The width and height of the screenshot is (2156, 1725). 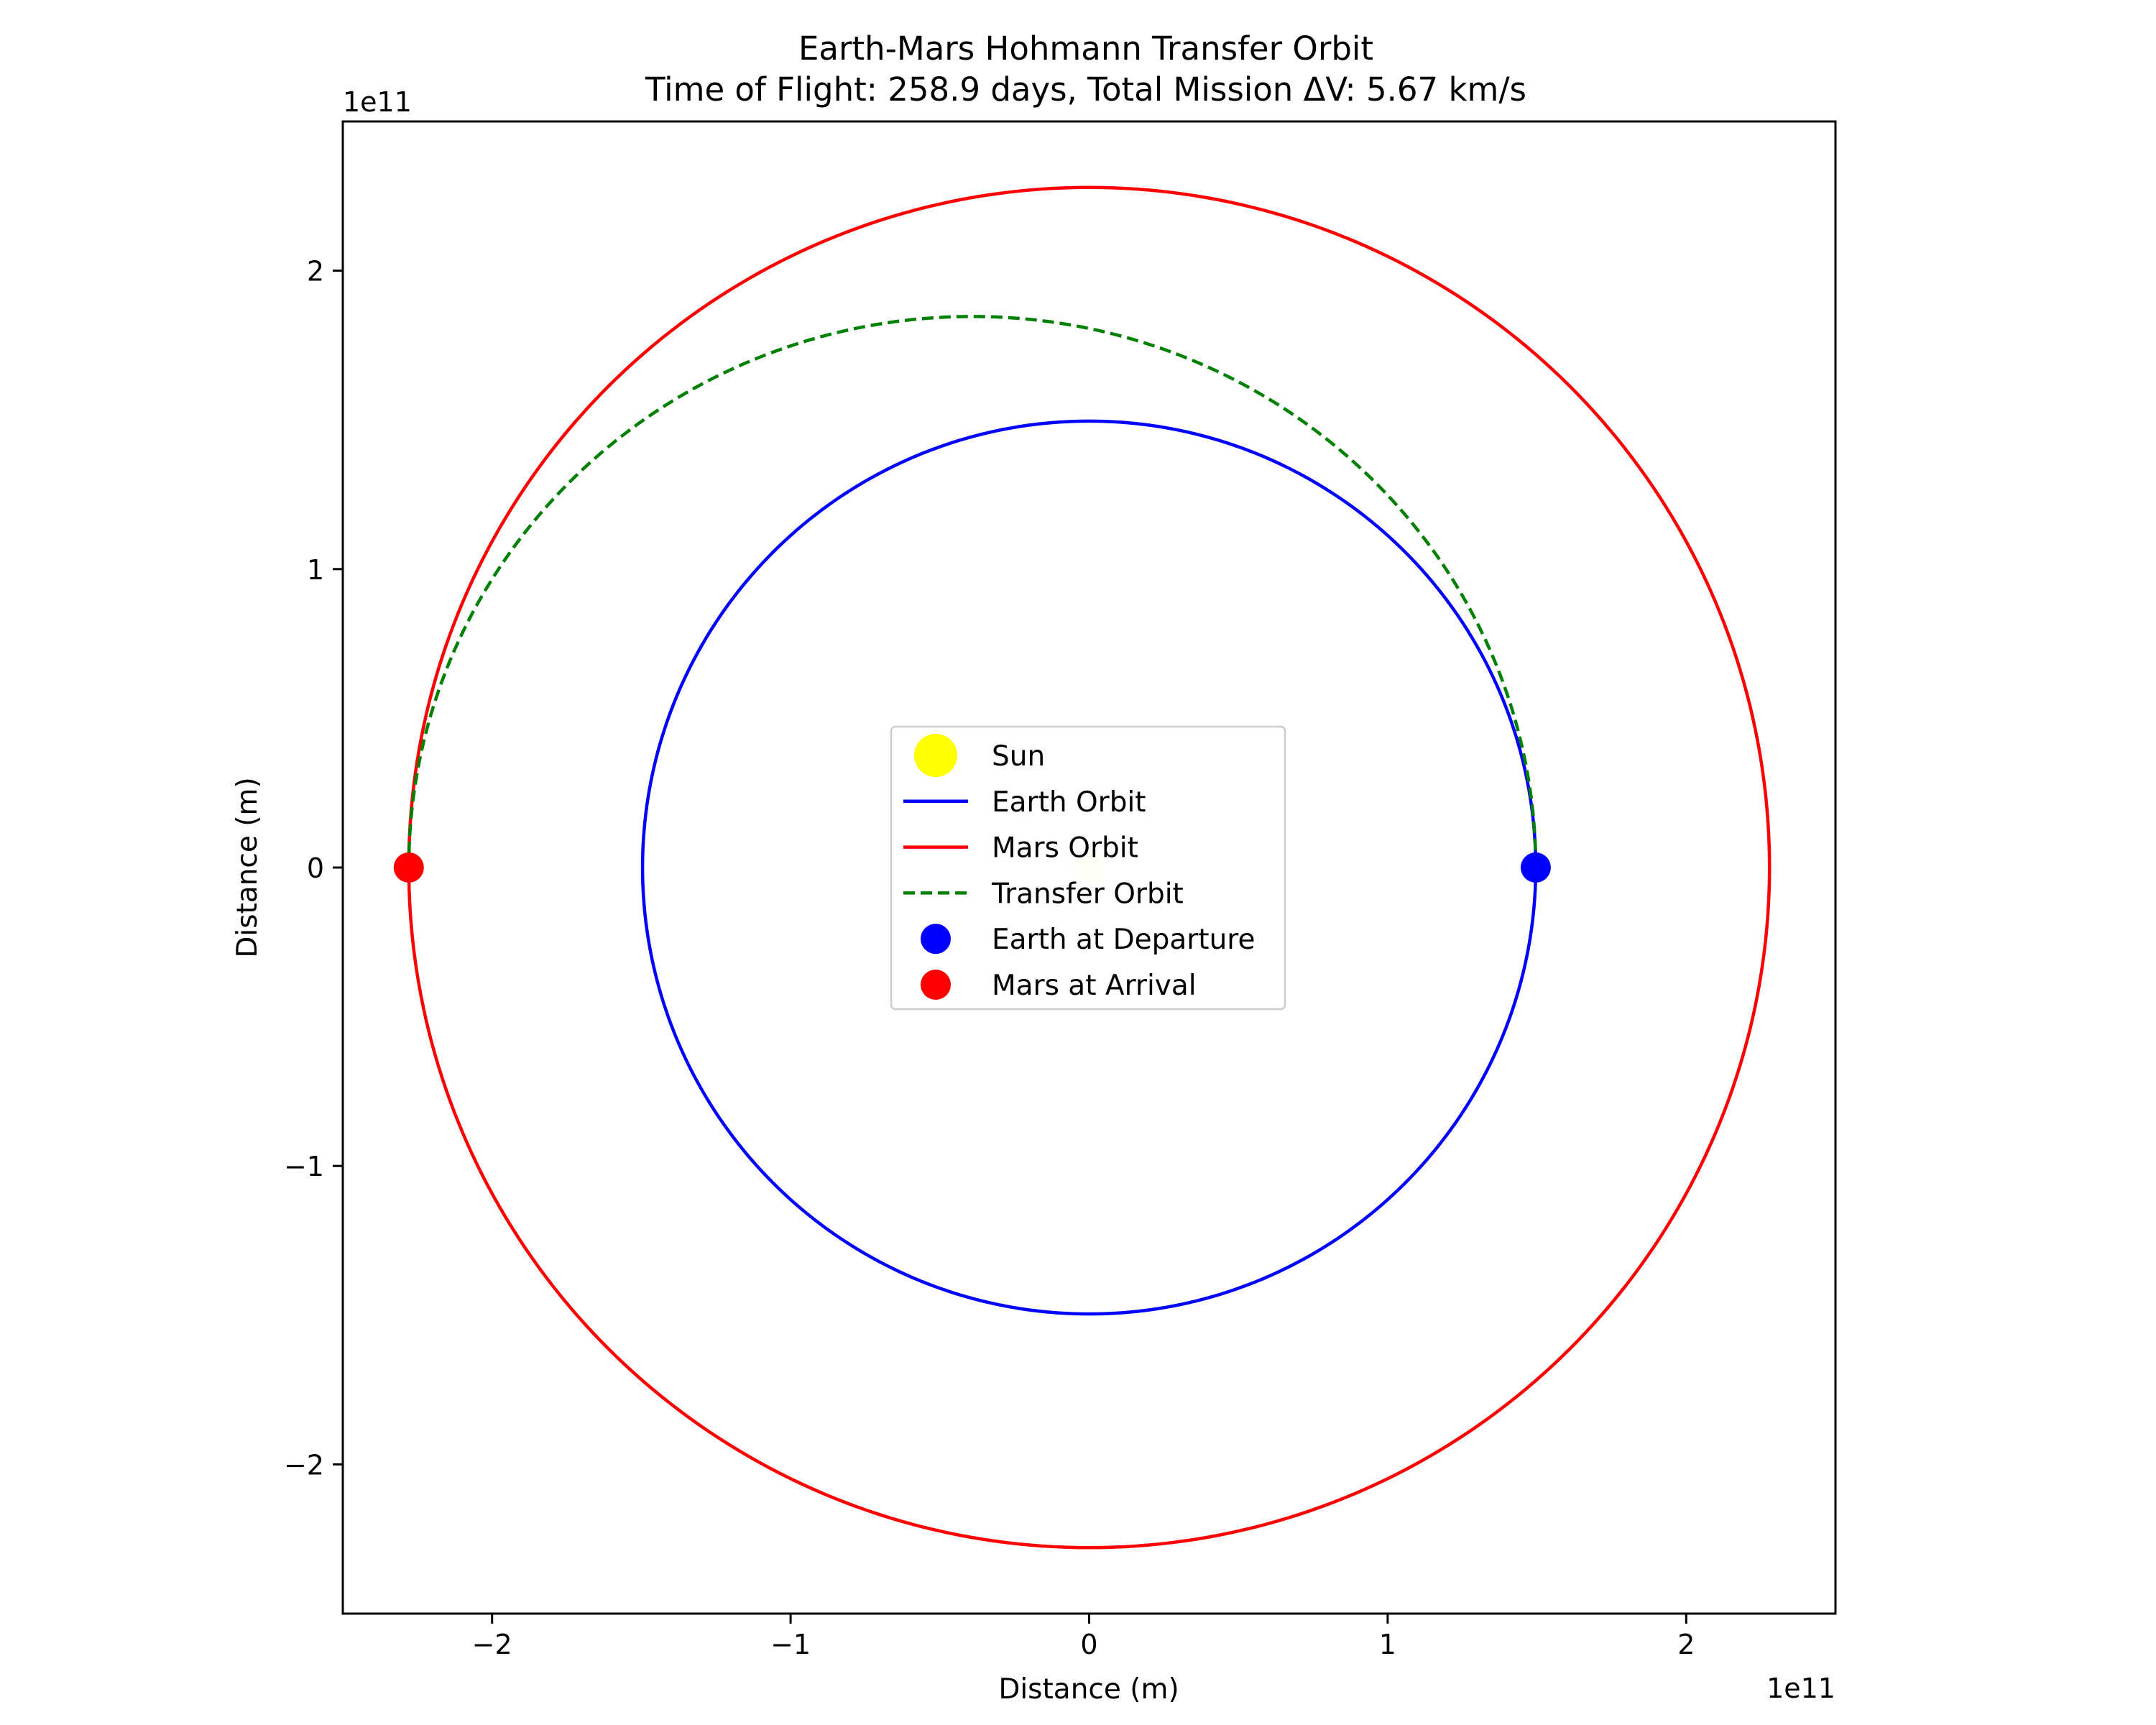 What do you see at coordinates (409, 867) in the screenshot?
I see `marker-mars-at-arrival` at bounding box center [409, 867].